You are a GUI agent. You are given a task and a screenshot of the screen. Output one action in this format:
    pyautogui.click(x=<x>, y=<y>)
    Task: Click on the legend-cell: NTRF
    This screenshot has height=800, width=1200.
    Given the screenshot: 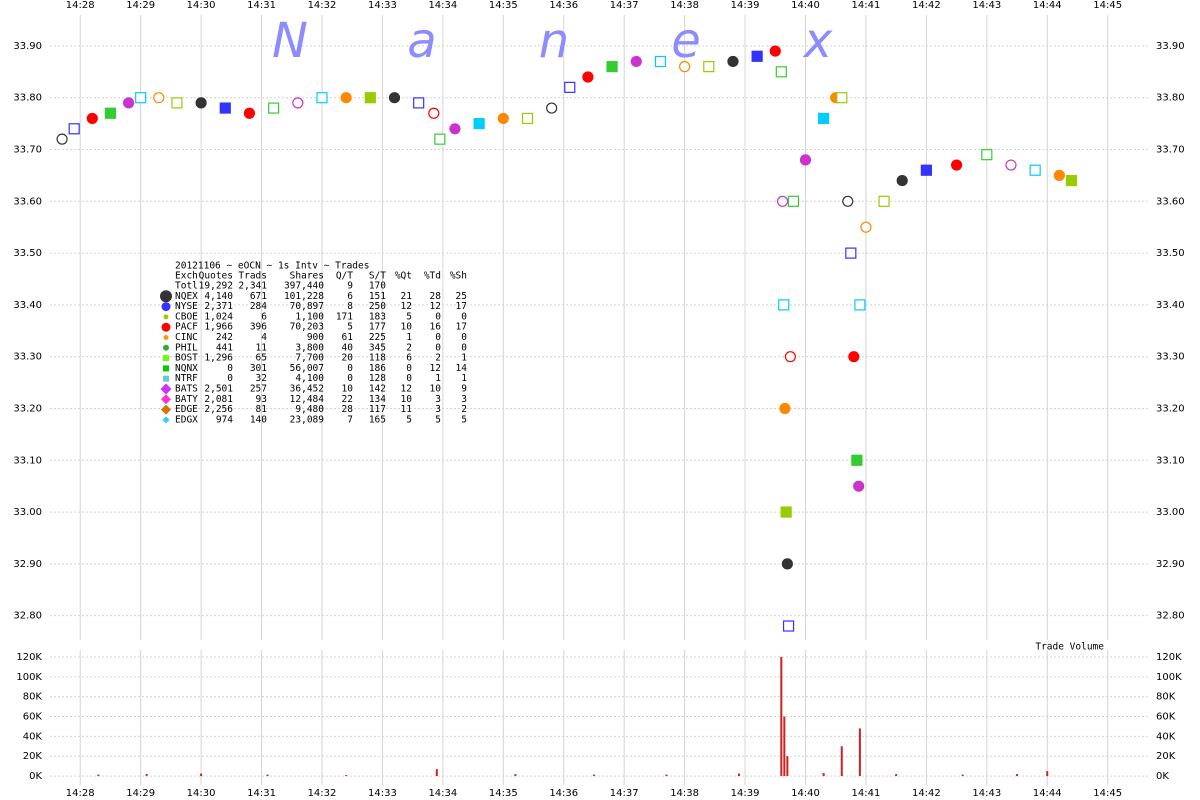 What is the action you would take?
    pyautogui.click(x=186, y=378)
    